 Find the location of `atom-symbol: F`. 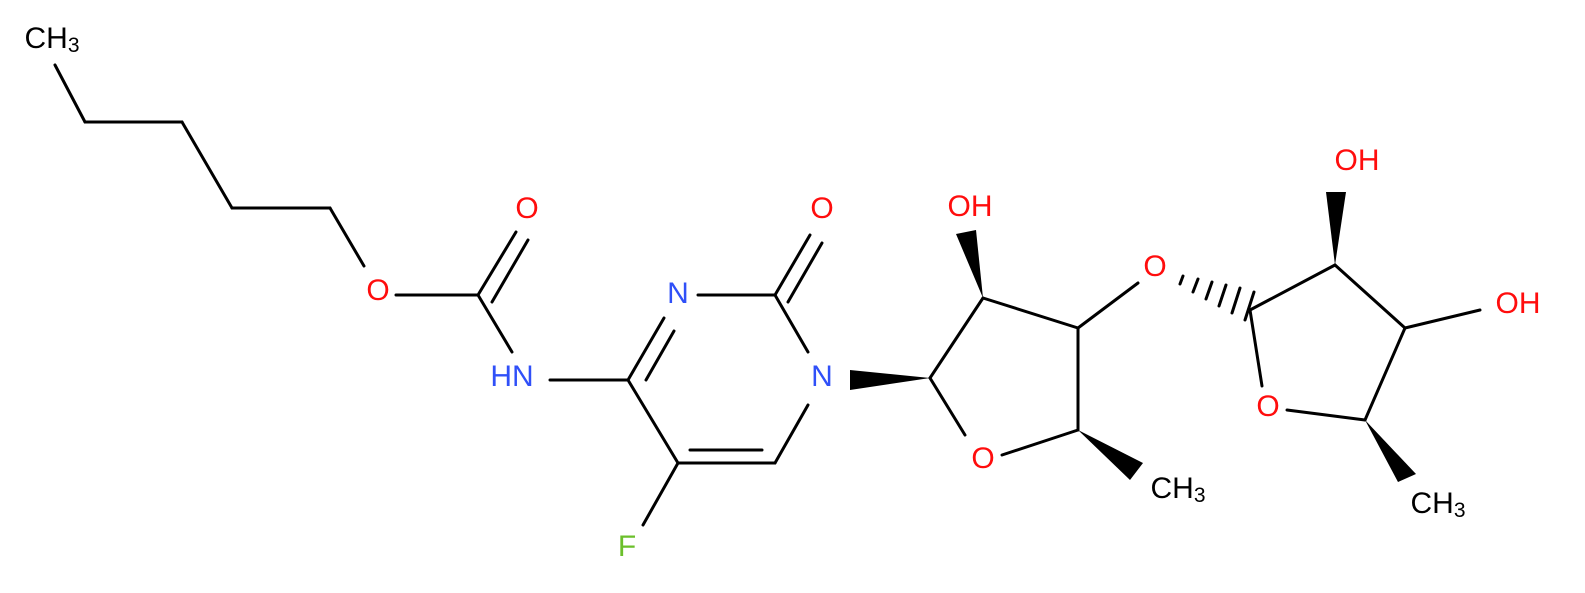

atom-symbol: F is located at coordinates (627, 546).